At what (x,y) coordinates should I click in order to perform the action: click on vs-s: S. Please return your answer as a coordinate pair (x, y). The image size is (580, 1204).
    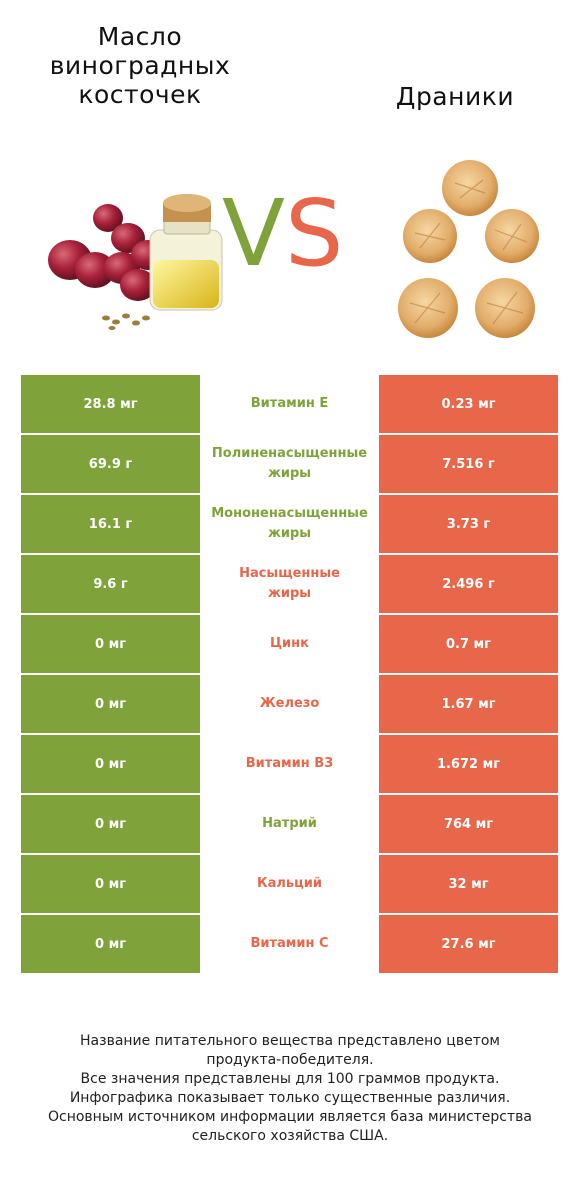
    Looking at the image, I should click on (314, 233).